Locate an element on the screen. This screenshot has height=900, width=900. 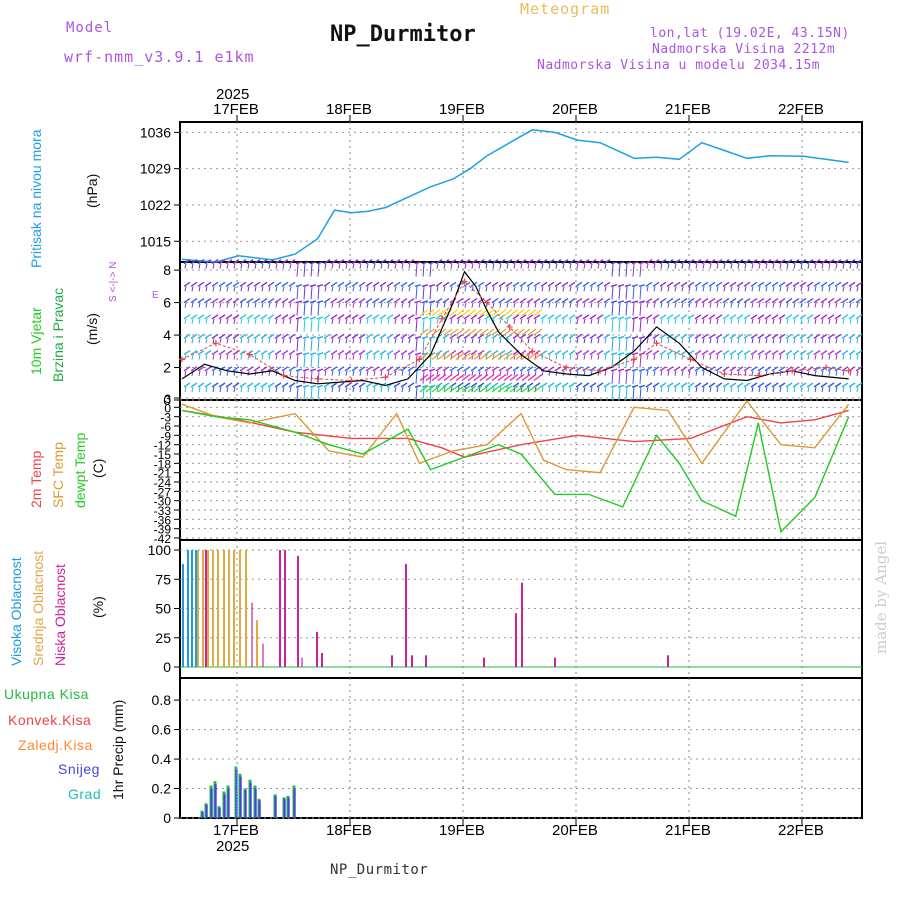
wind-gust-mark is located at coordinates (848, 370).